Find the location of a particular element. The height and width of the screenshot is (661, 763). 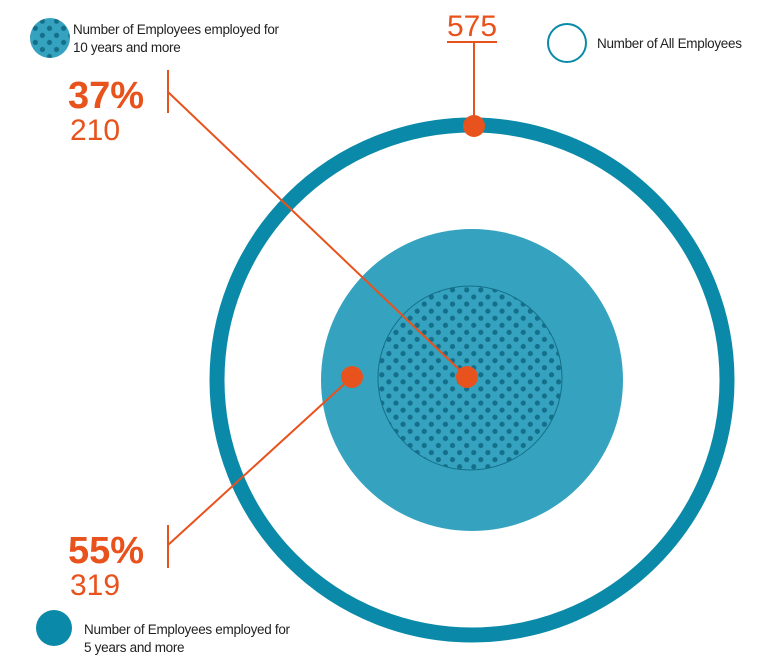

five-years-count: 319 is located at coordinates (95, 585).